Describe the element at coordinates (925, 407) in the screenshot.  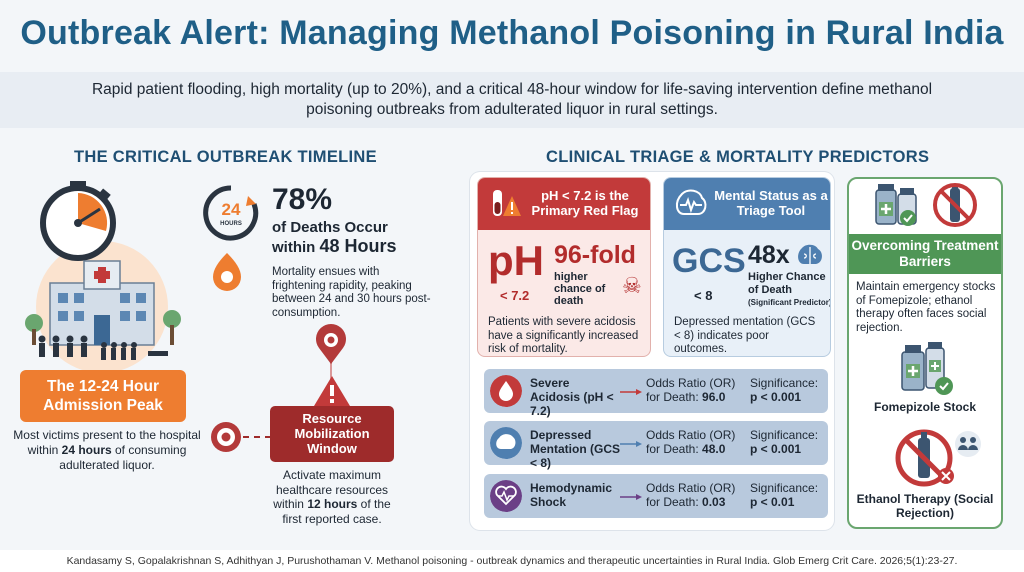
I see `fomepizole-label: Fomepizole Stock` at that location.